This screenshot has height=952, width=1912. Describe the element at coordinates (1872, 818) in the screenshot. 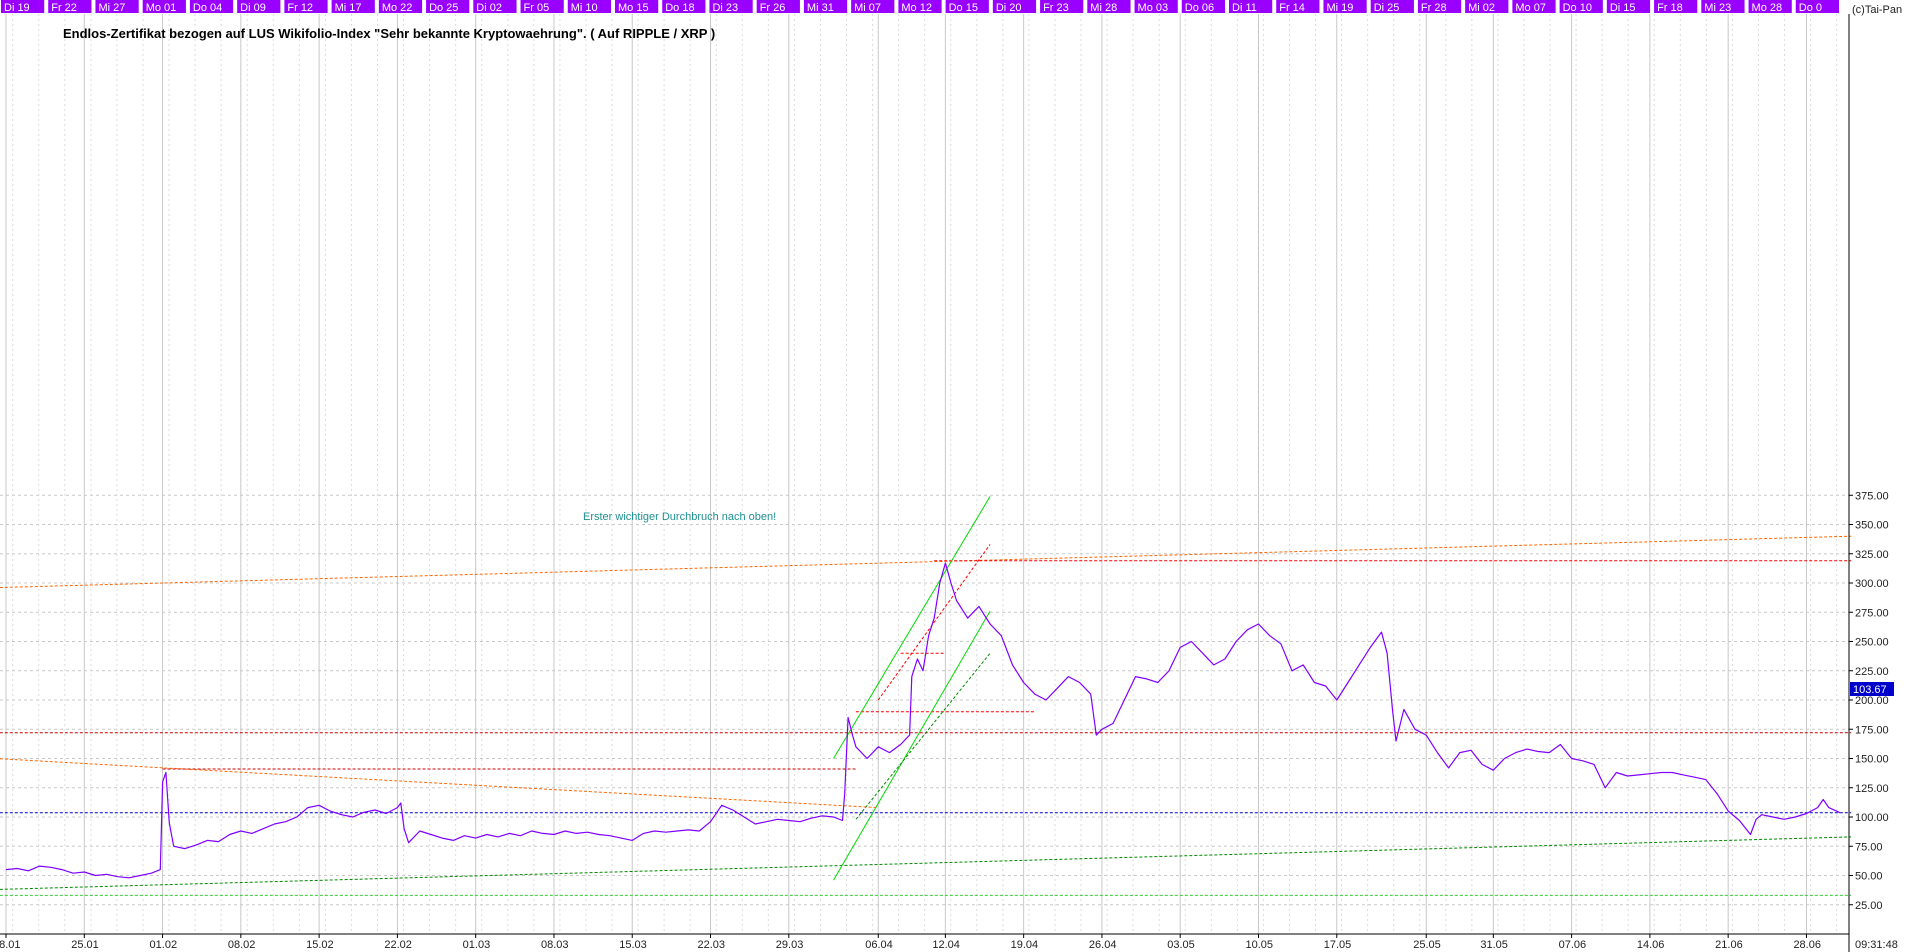

I see `y-tick-label: 100.00` at that location.